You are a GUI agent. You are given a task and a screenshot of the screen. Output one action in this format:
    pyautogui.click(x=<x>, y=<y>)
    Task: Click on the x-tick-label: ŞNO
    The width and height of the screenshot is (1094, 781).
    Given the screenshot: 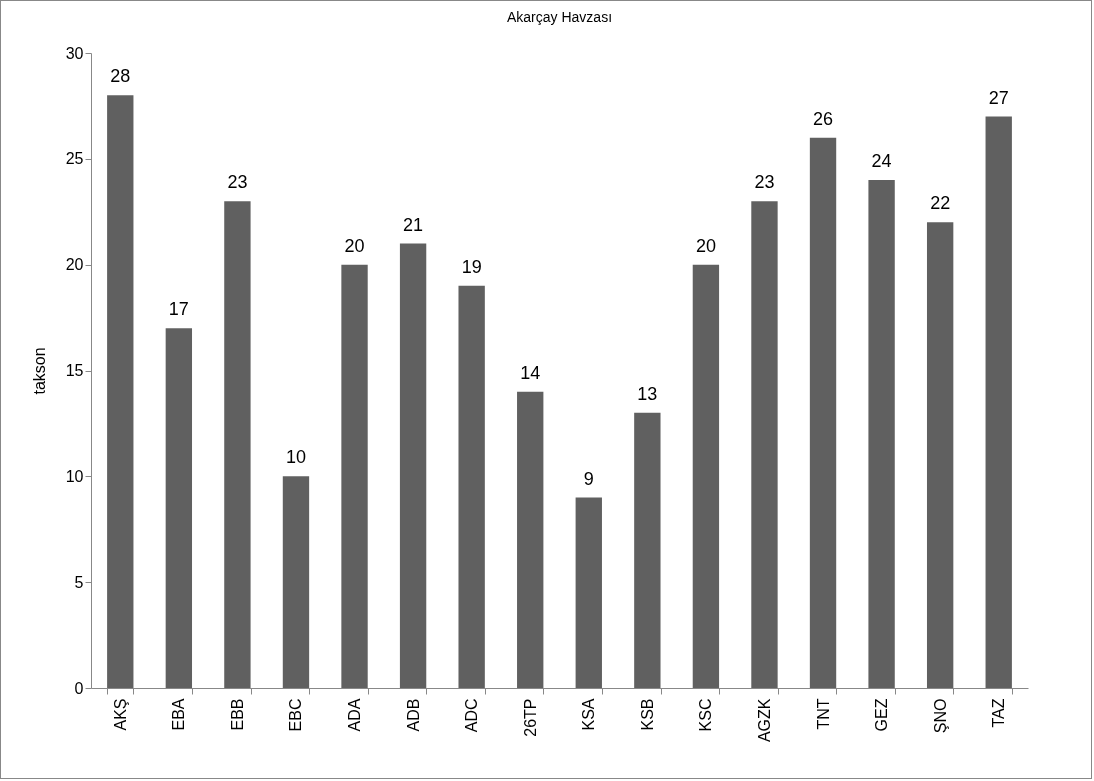 What is the action you would take?
    pyautogui.click(x=940, y=716)
    